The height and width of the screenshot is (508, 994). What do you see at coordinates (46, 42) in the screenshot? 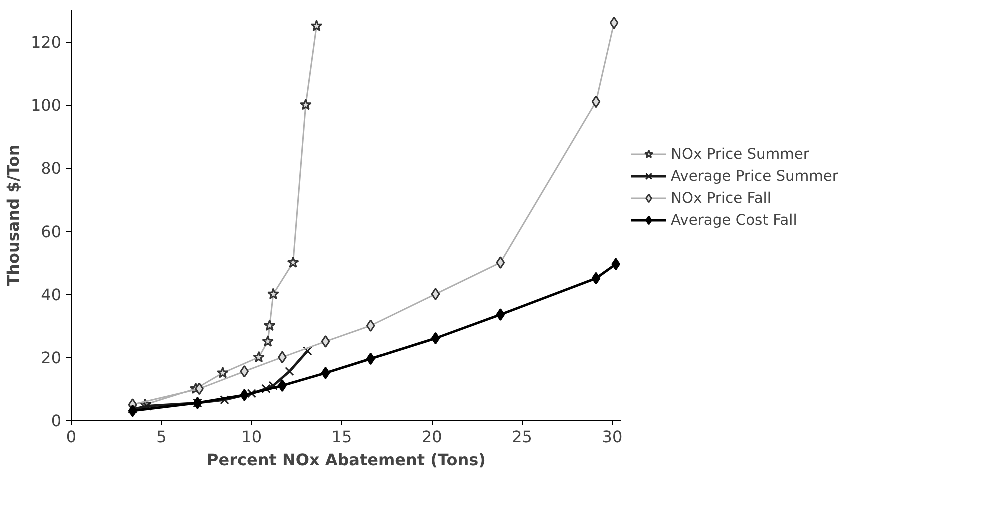
I see `y-tick-label: 120` at bounding box center [46, 42].